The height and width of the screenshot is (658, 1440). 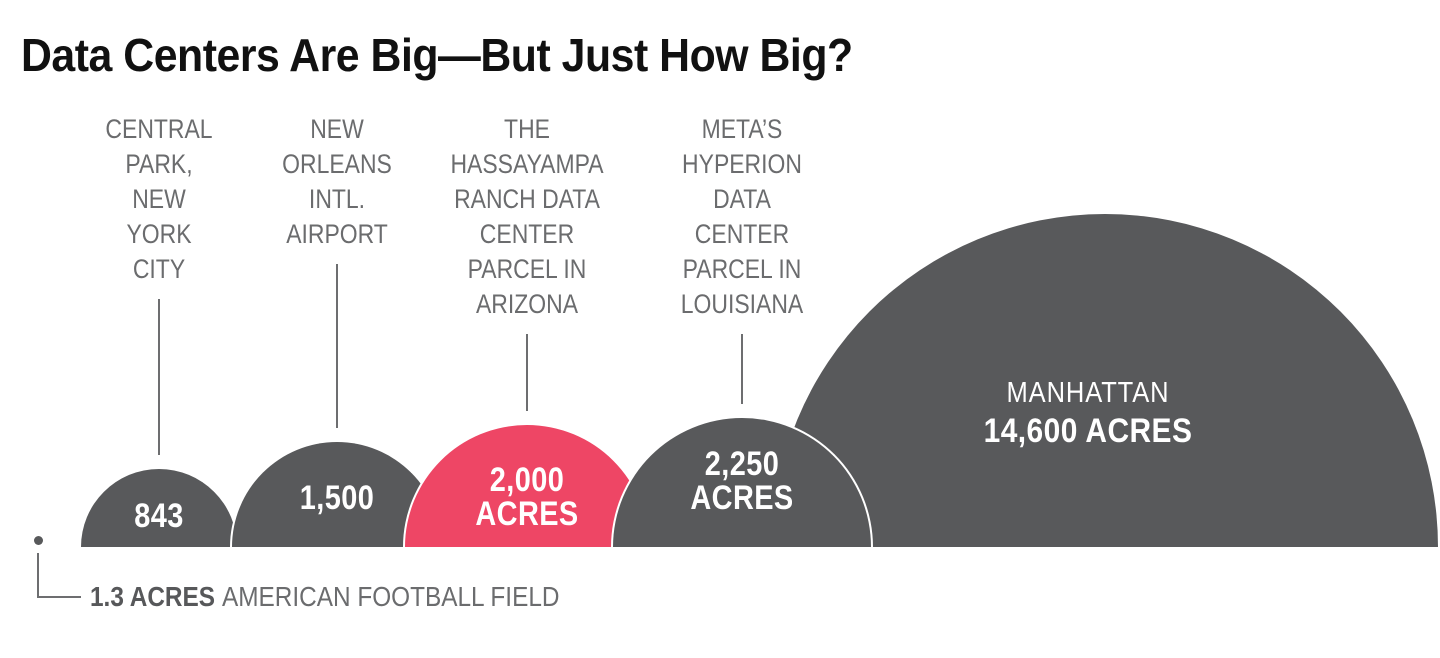 I want to click on label-connector-line-hassayampa-ranch, so click(x=527, y=373).